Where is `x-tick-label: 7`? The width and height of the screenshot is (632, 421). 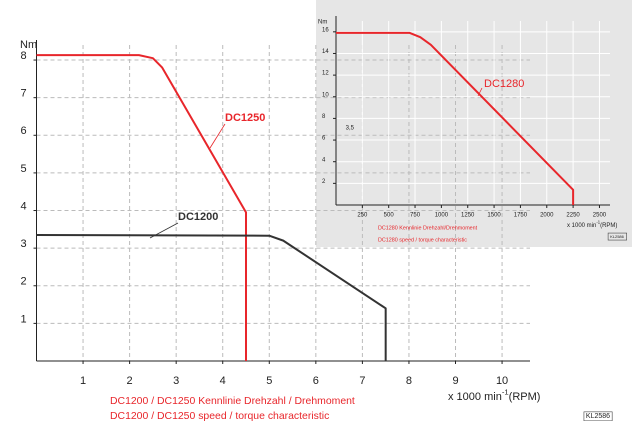 x-tick-label: 7 is located at coordinates (362, 381).